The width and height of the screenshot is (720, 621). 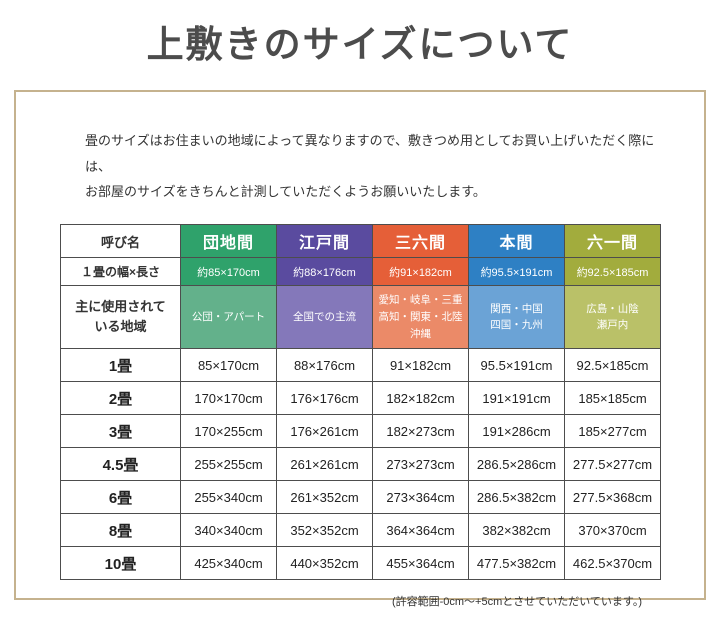 I want to click on page-title: 上敷きのサイズについて, so click(x=360, y=45).